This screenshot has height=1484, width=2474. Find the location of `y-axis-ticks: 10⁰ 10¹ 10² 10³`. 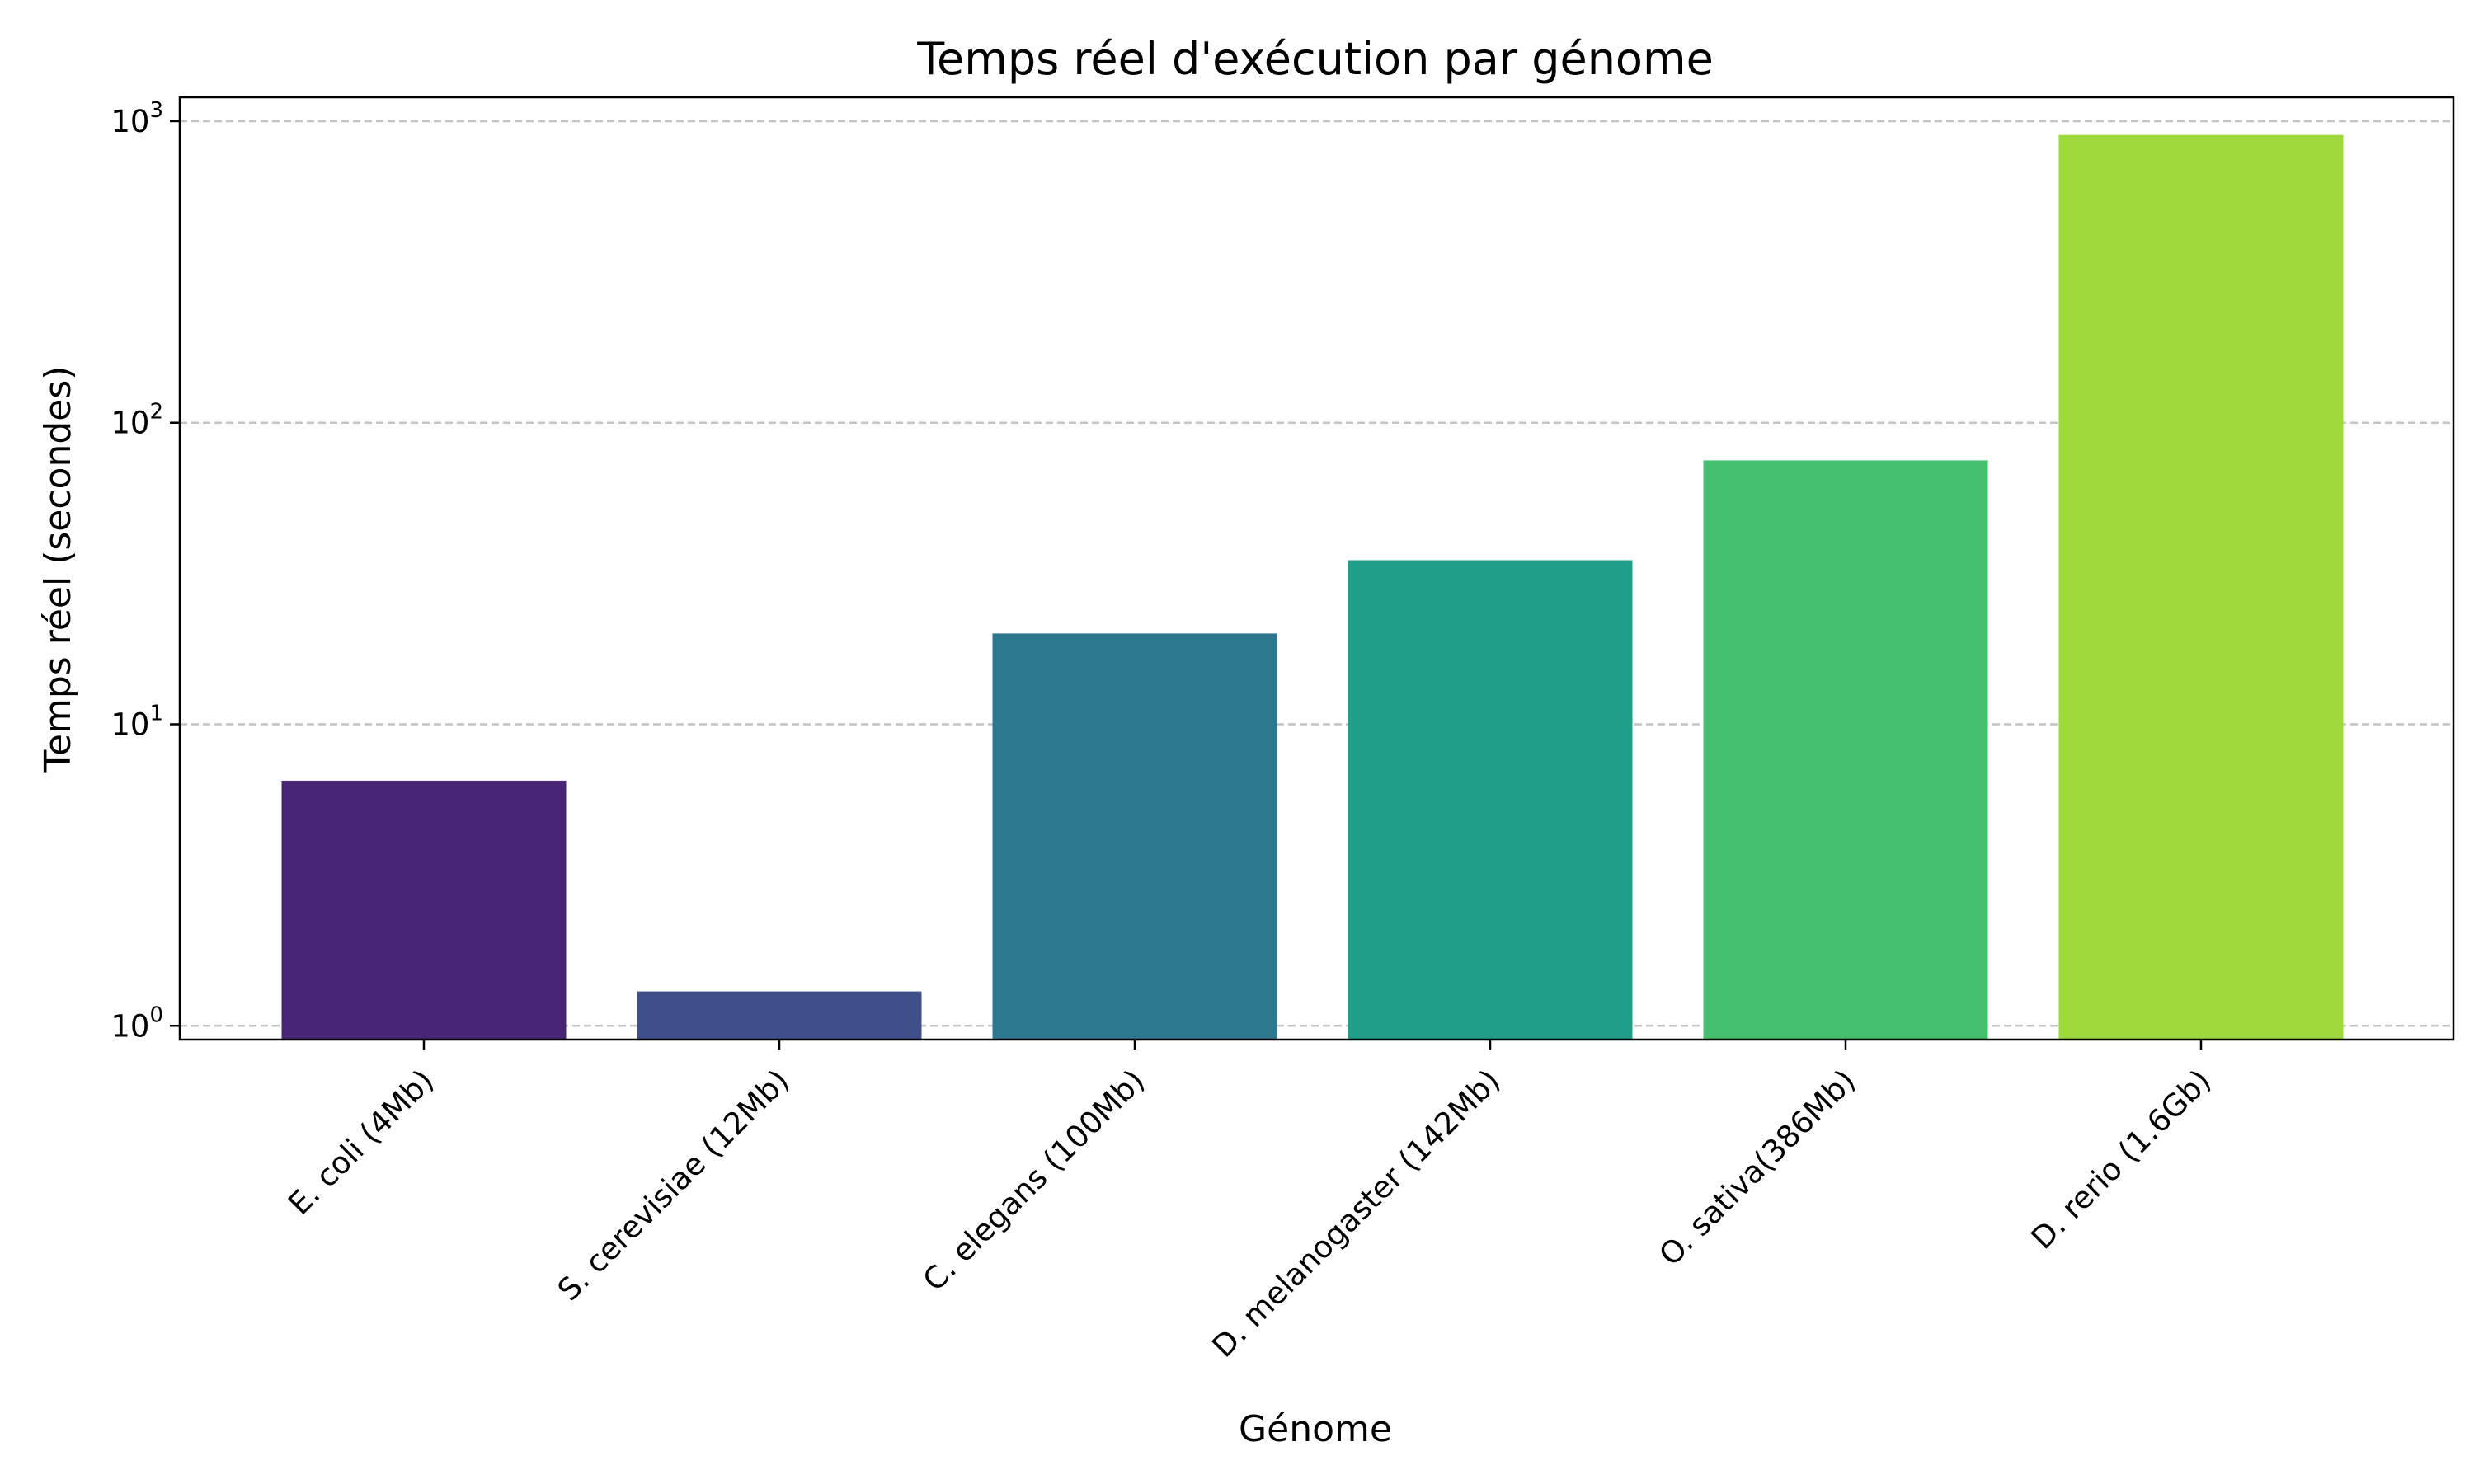

y-axis-ticks: 10⁰ 10¹ 10² 10³ is located at coordinates (145, 571).